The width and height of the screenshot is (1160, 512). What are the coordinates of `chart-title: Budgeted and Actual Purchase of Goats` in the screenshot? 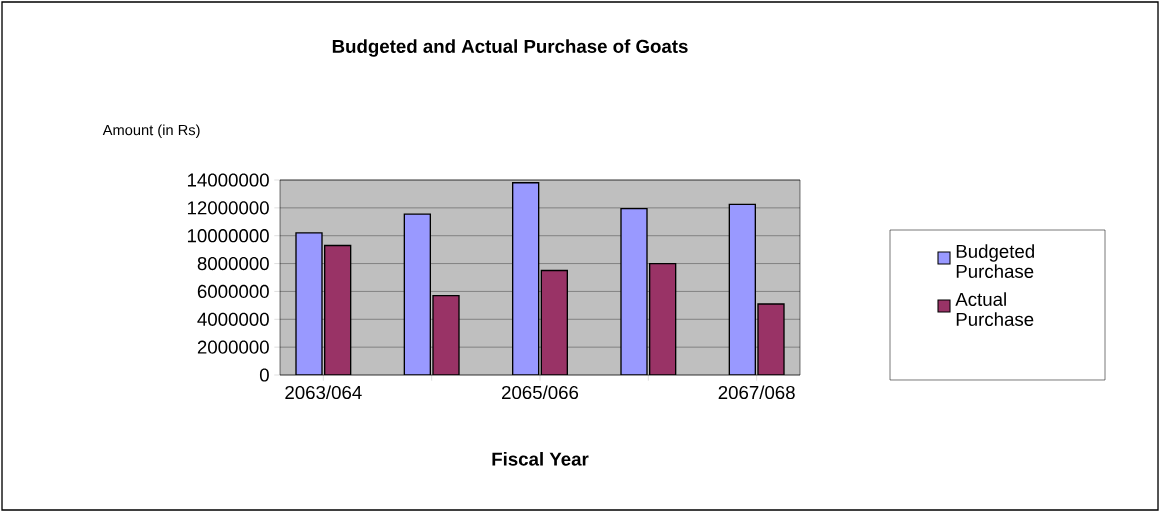 It's located at (510, 48).